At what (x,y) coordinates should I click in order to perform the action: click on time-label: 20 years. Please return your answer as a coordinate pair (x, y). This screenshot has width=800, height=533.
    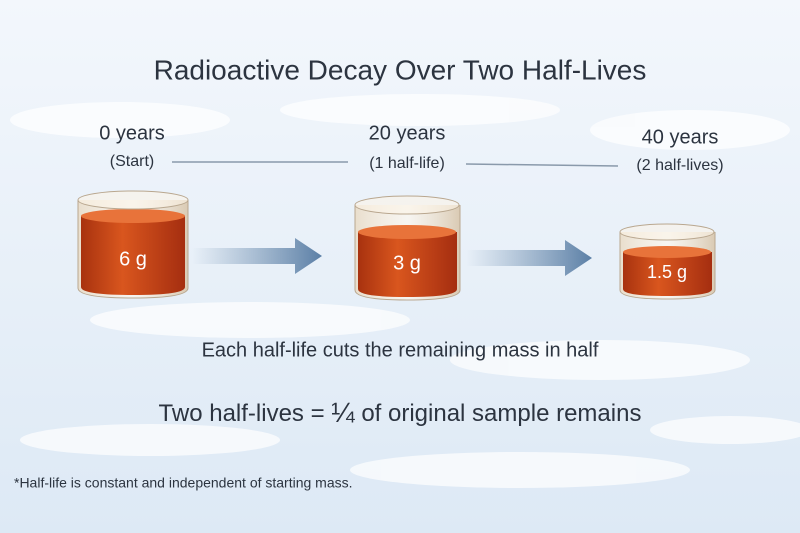
    Looking at the image, I should click on (407, 133).